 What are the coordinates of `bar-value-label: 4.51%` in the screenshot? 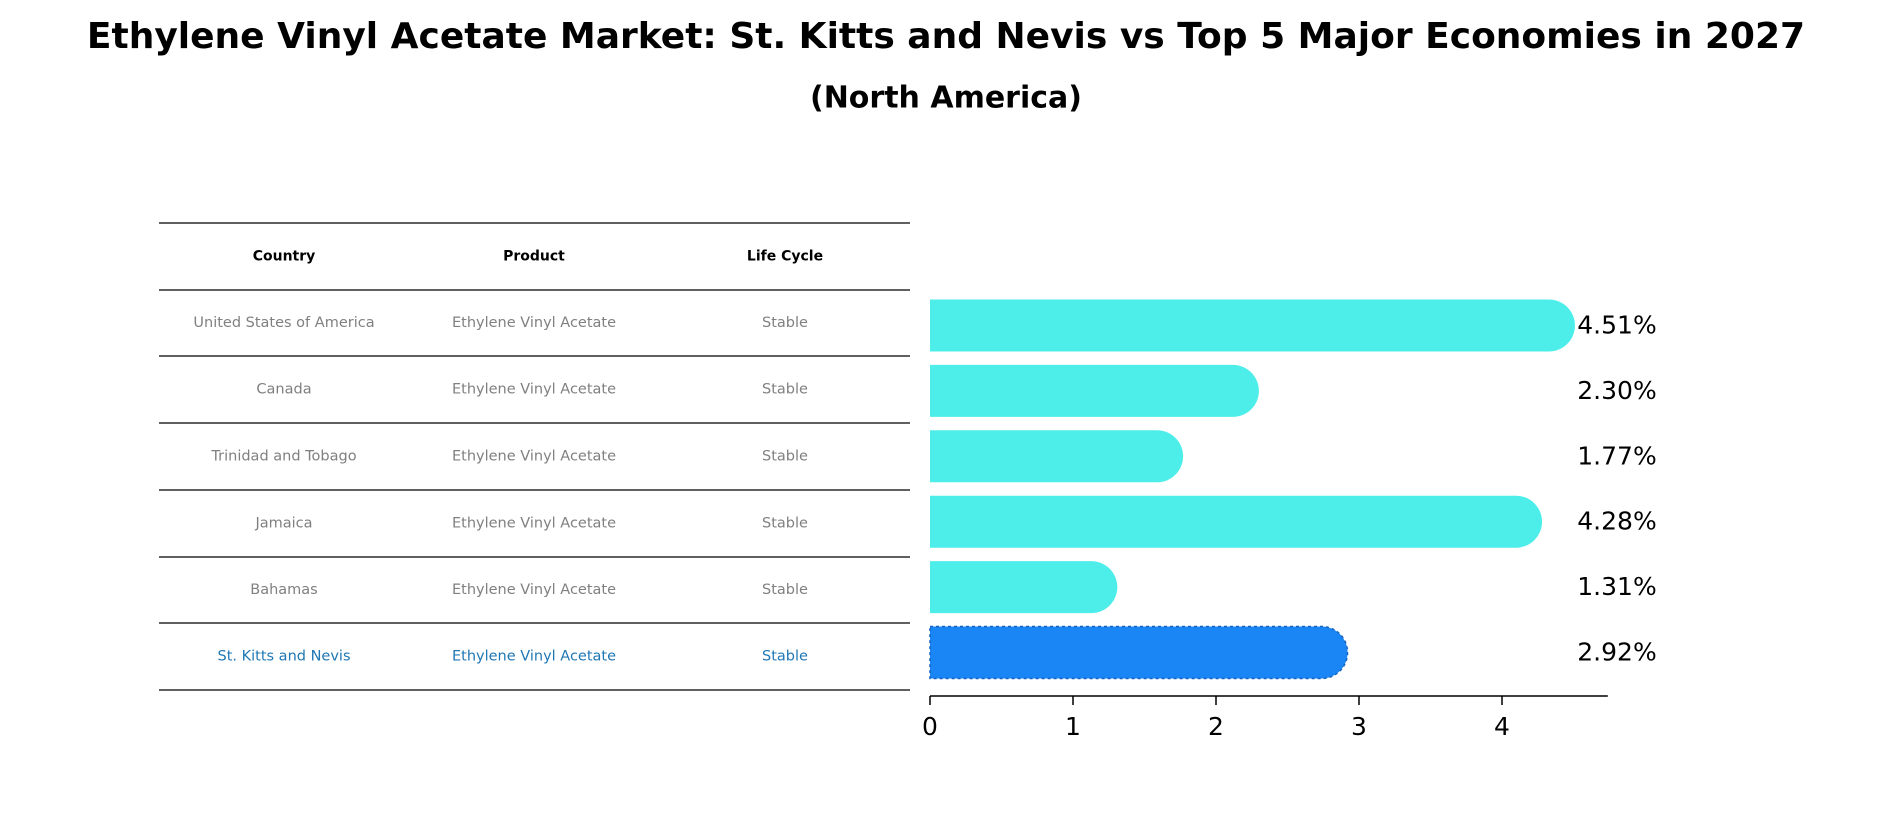 It's located at (1616, 325).